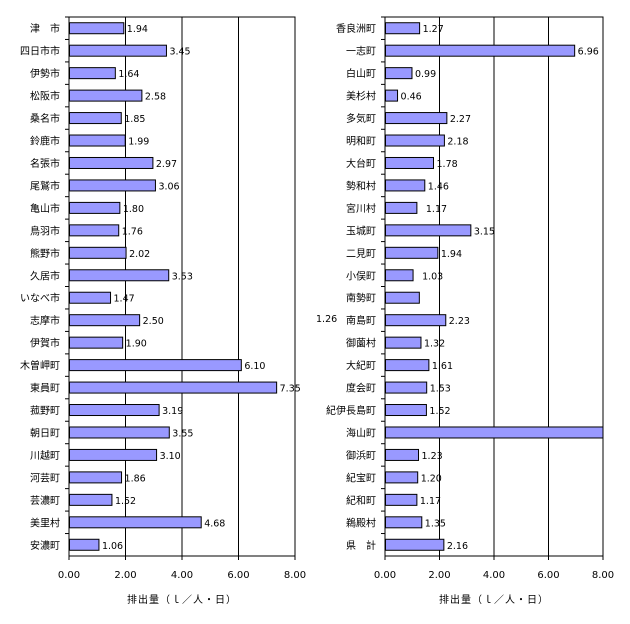 The image size is (630, 624). I want to click on value-label: 1.80, so click(133, 209).